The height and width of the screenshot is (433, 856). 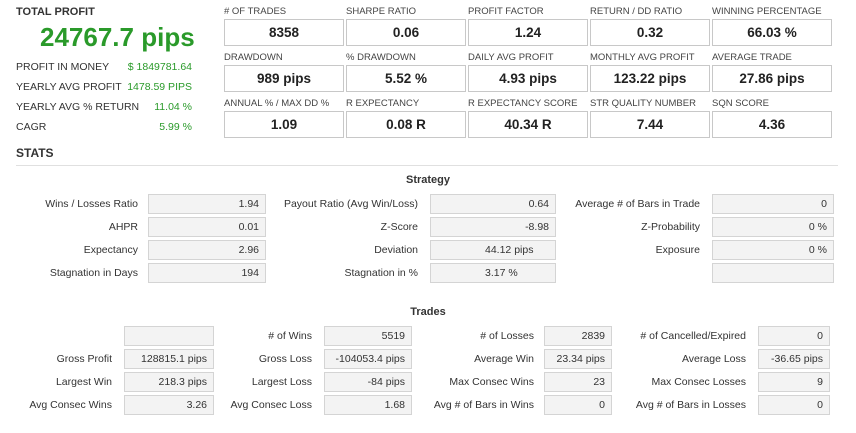 I want to click on metric-r-expectancy-score: R EXPECTANCY SCORE 40.34 R, so click(x=528, y=117).